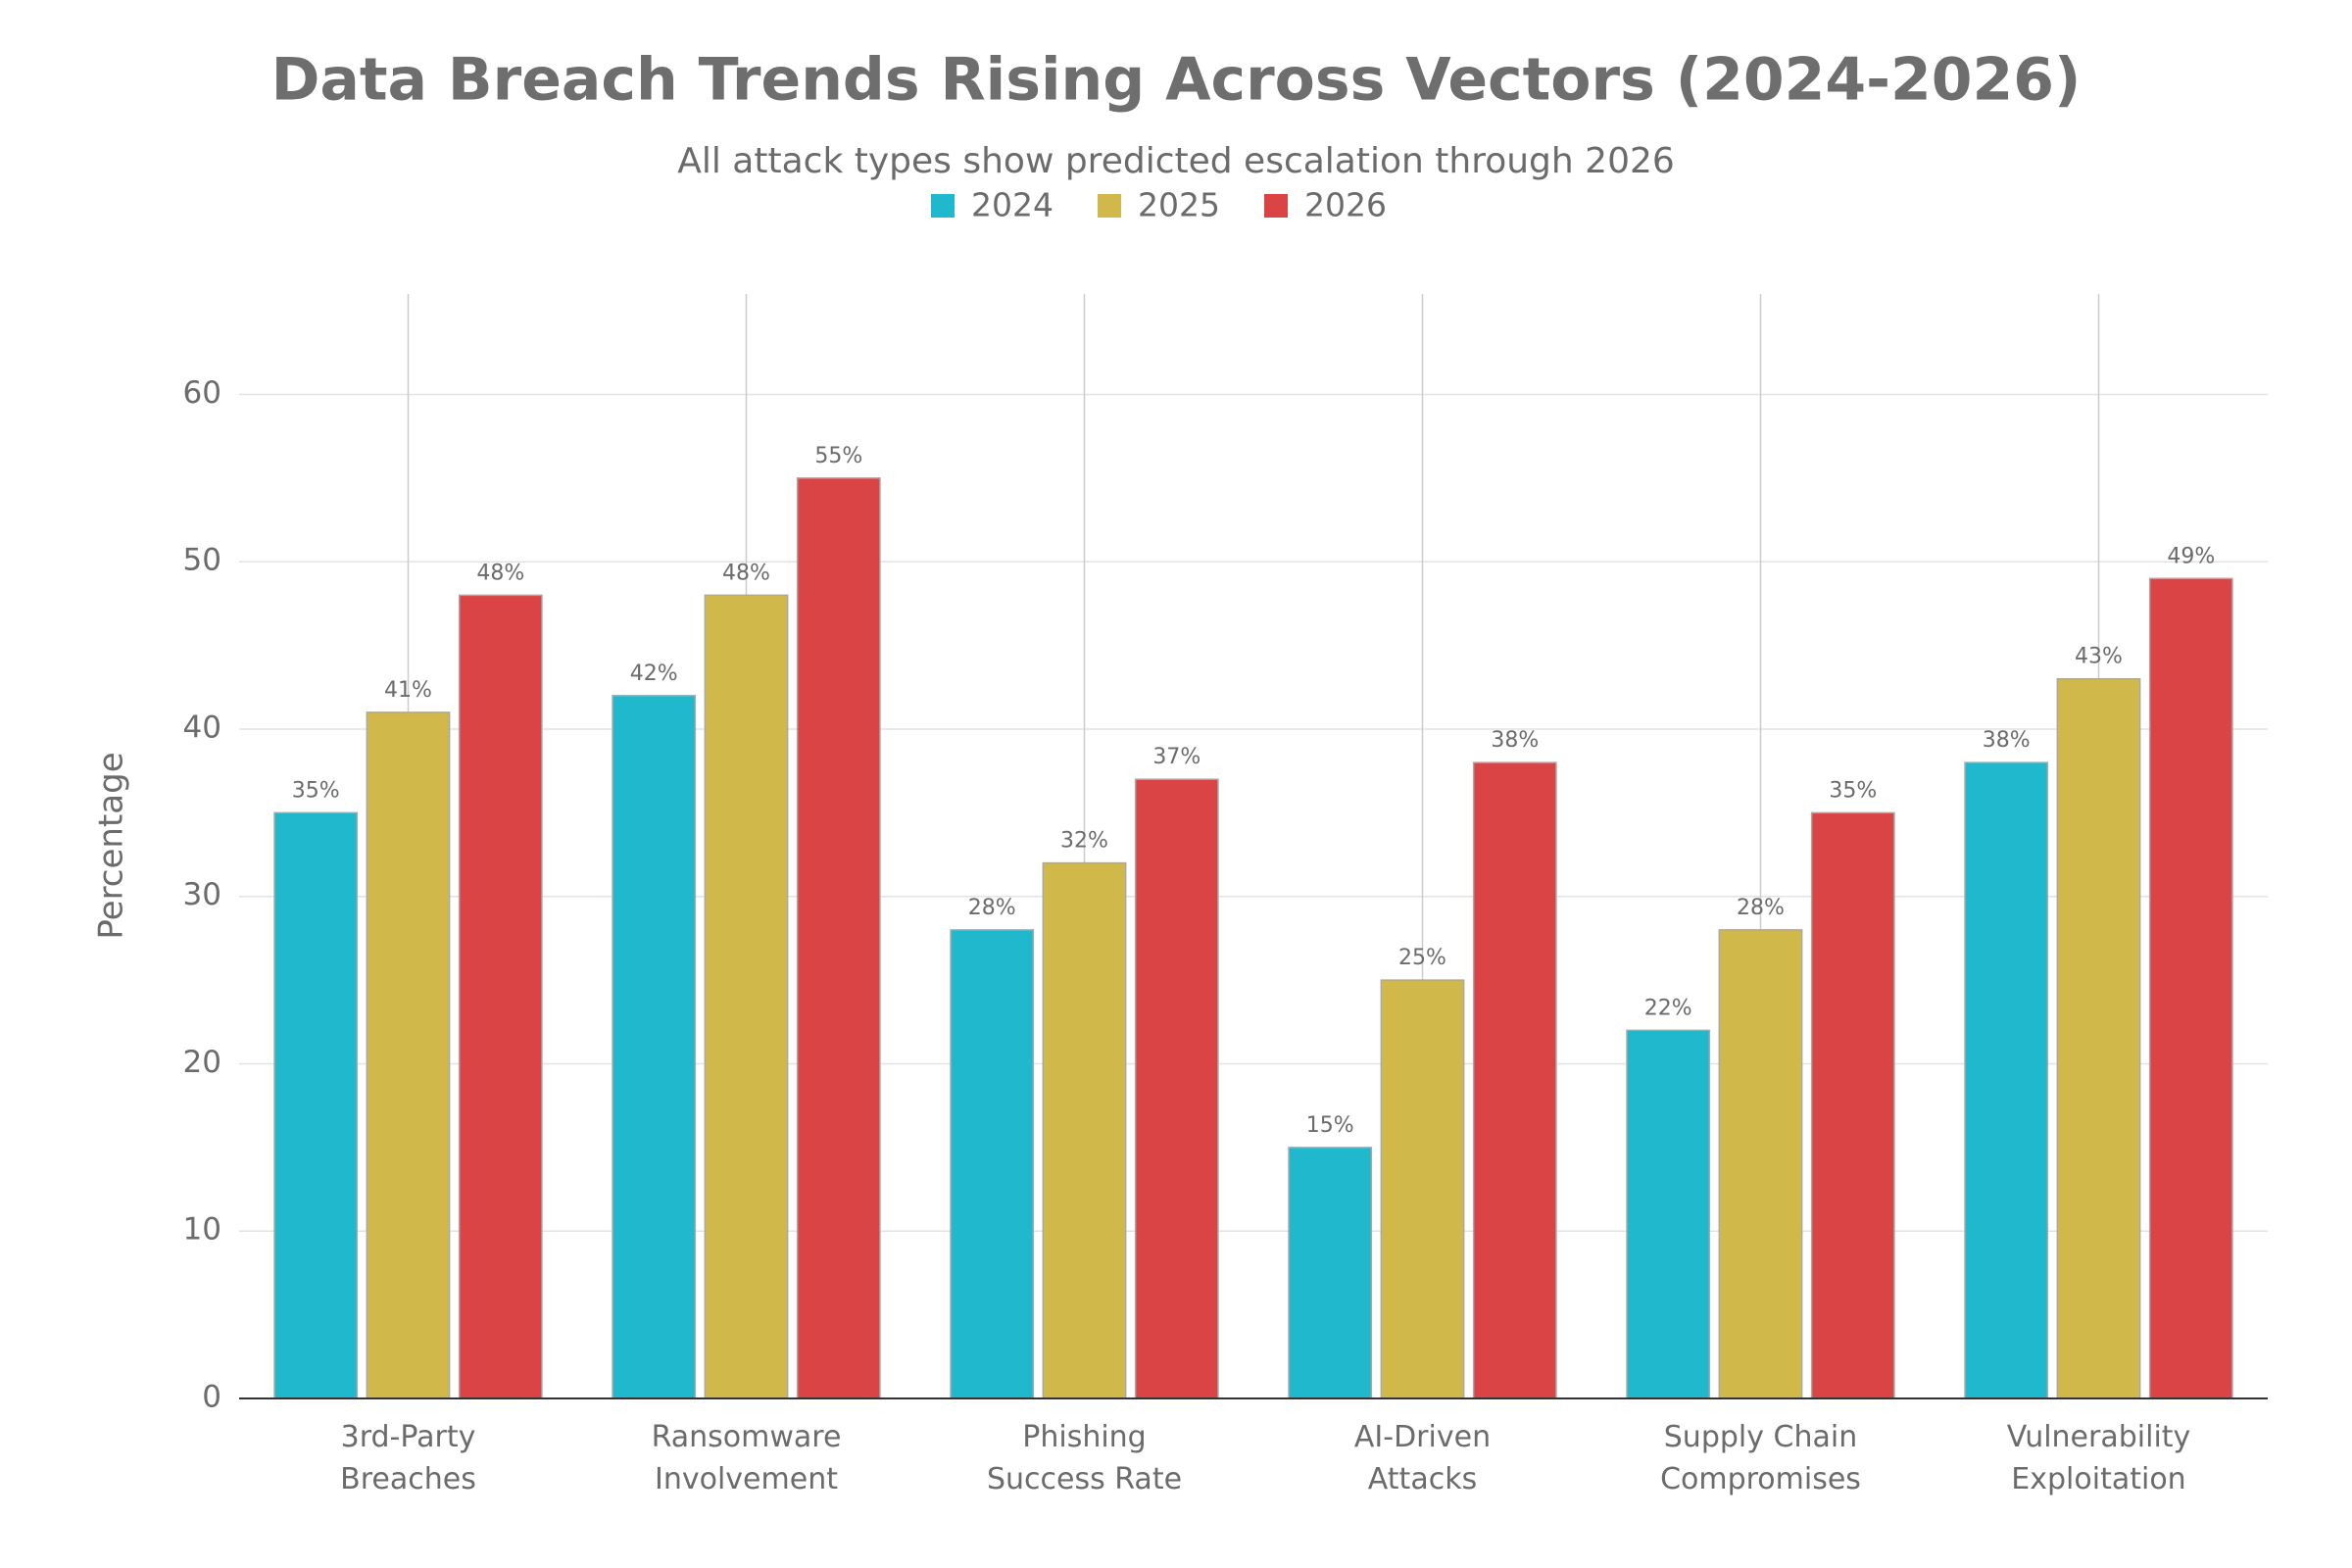 The width and height of the screenshot is (2352, 1568). What do you see at coordinates (1345, 205) in the screenshot?
I see `legend-label: 2026` at bounding box center [1345, 205].